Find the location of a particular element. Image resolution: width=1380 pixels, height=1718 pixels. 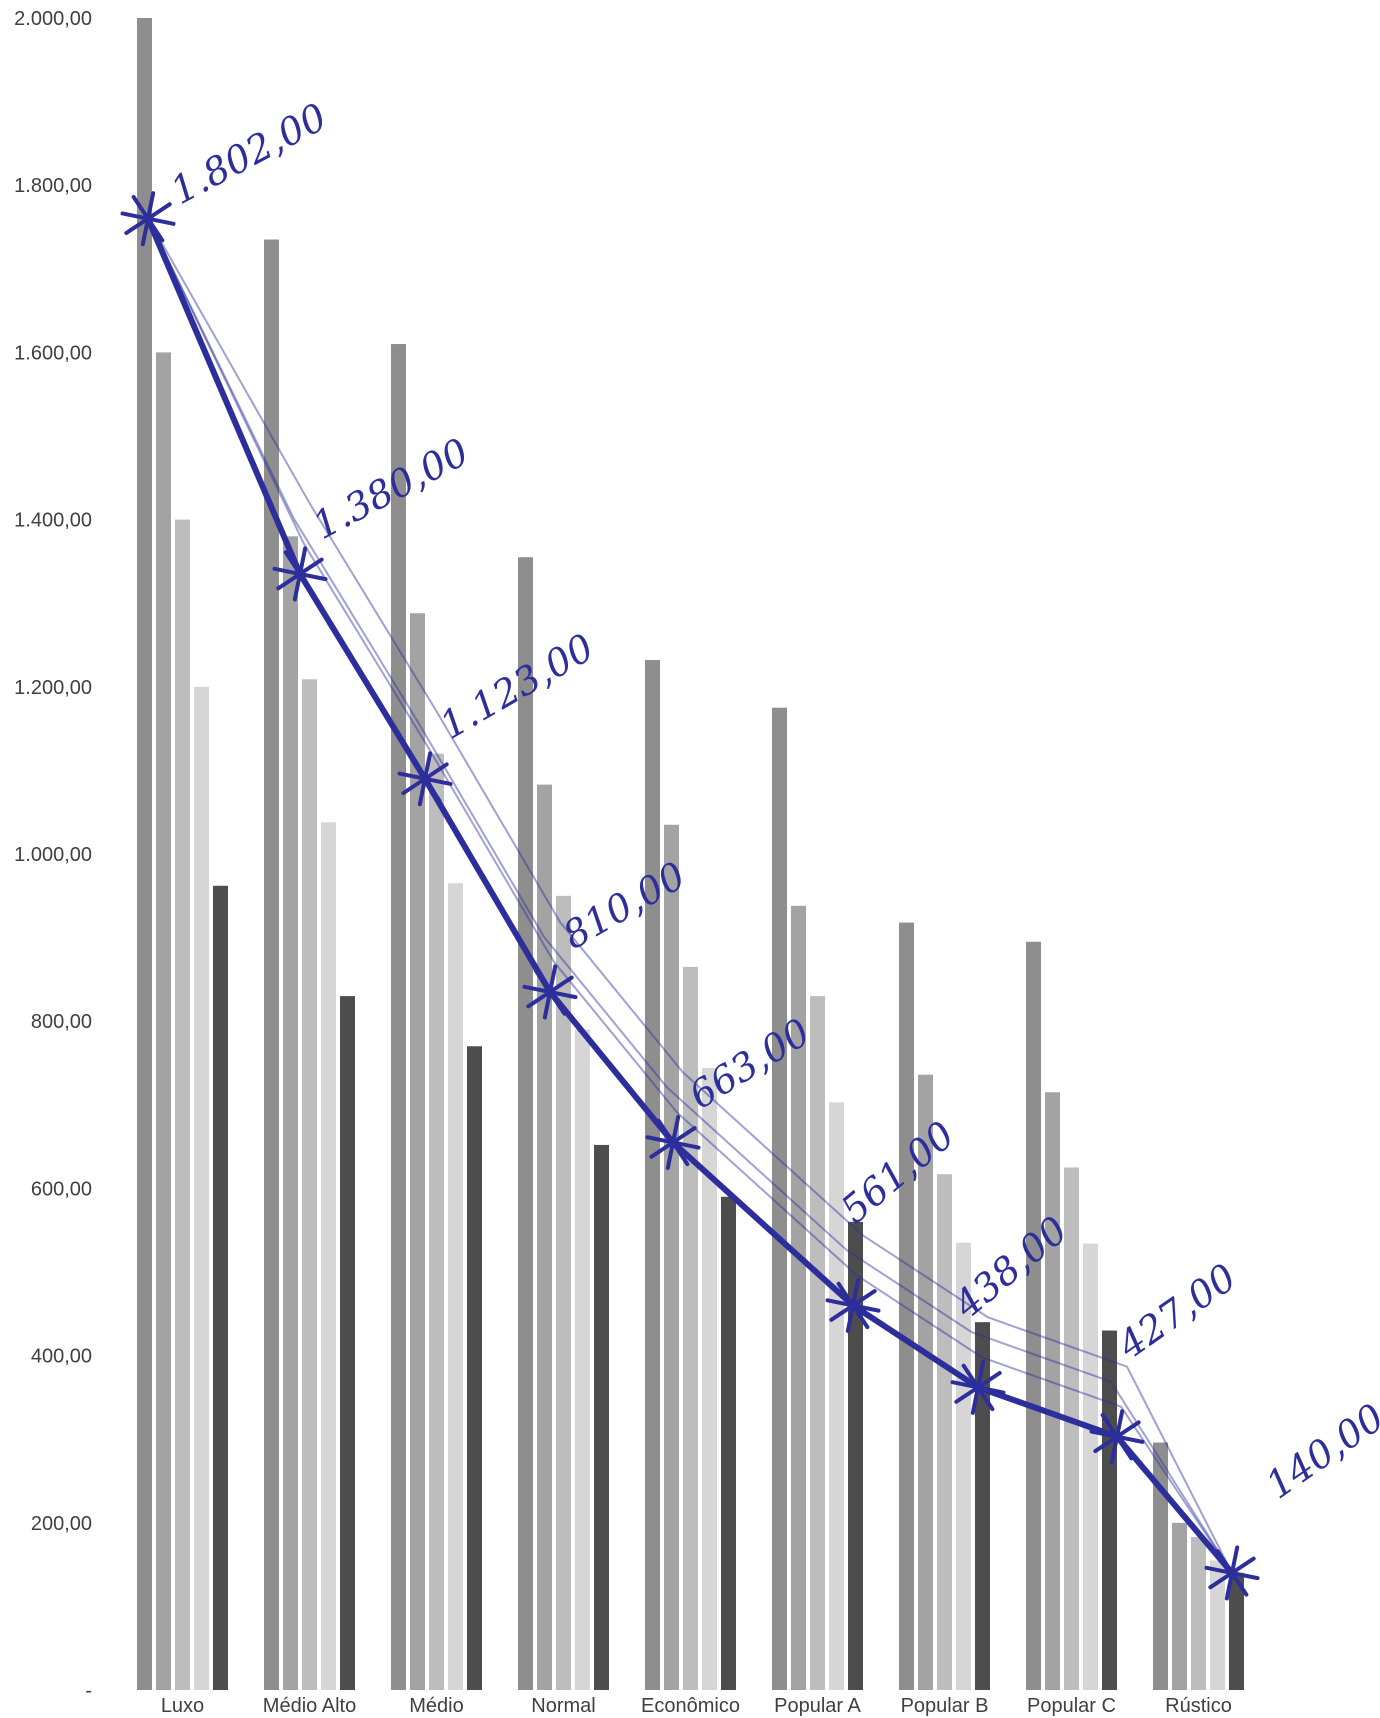

annotation-label: 1.123,00 is located at coordinates (517, 686).